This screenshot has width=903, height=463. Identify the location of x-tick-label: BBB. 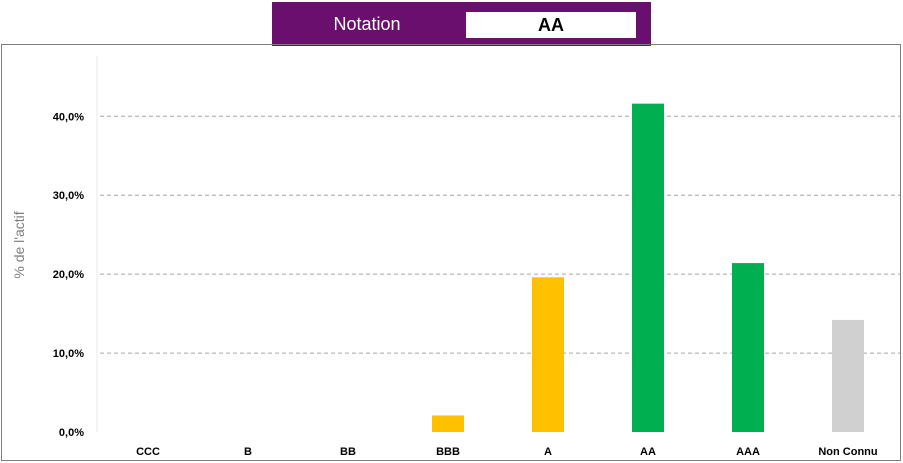
(448, 452).